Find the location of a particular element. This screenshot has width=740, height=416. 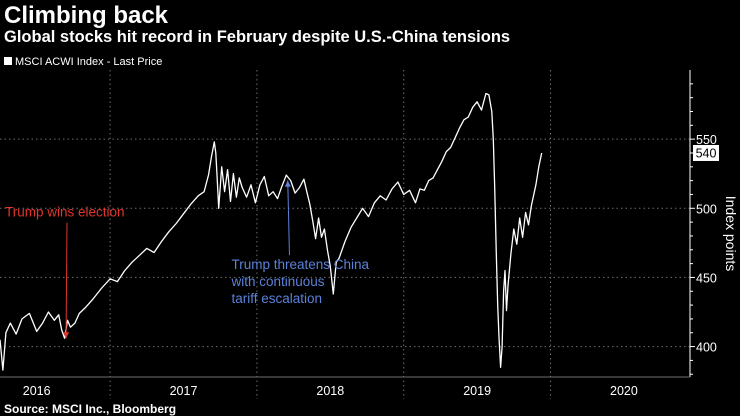

x-tick-label-2018: 2018 is located at coordinates (330, 391).